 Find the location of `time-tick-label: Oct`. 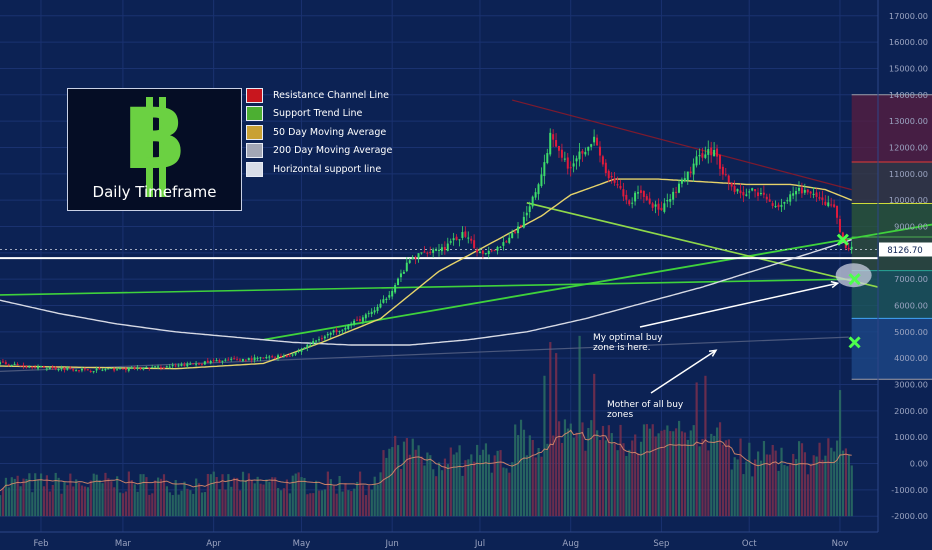

time-tick-label: Oct is located at coordinates (749, 544).